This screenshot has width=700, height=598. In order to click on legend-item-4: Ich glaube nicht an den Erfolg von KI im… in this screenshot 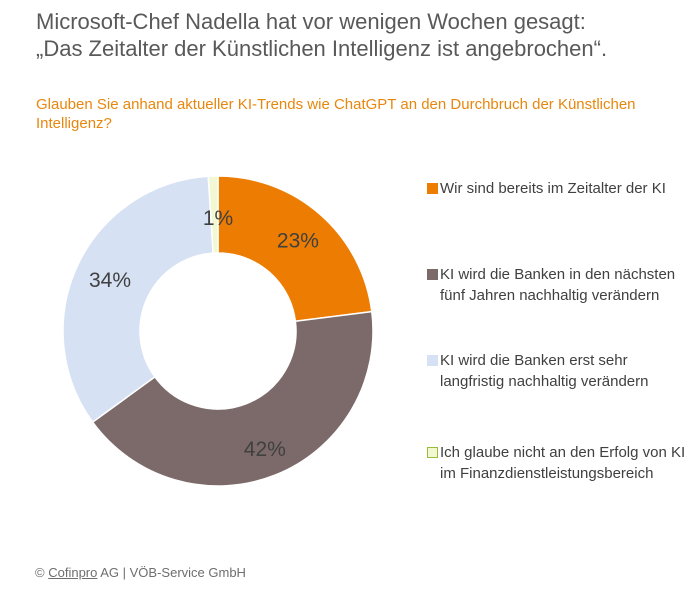, I will do `click(557, 463)`.